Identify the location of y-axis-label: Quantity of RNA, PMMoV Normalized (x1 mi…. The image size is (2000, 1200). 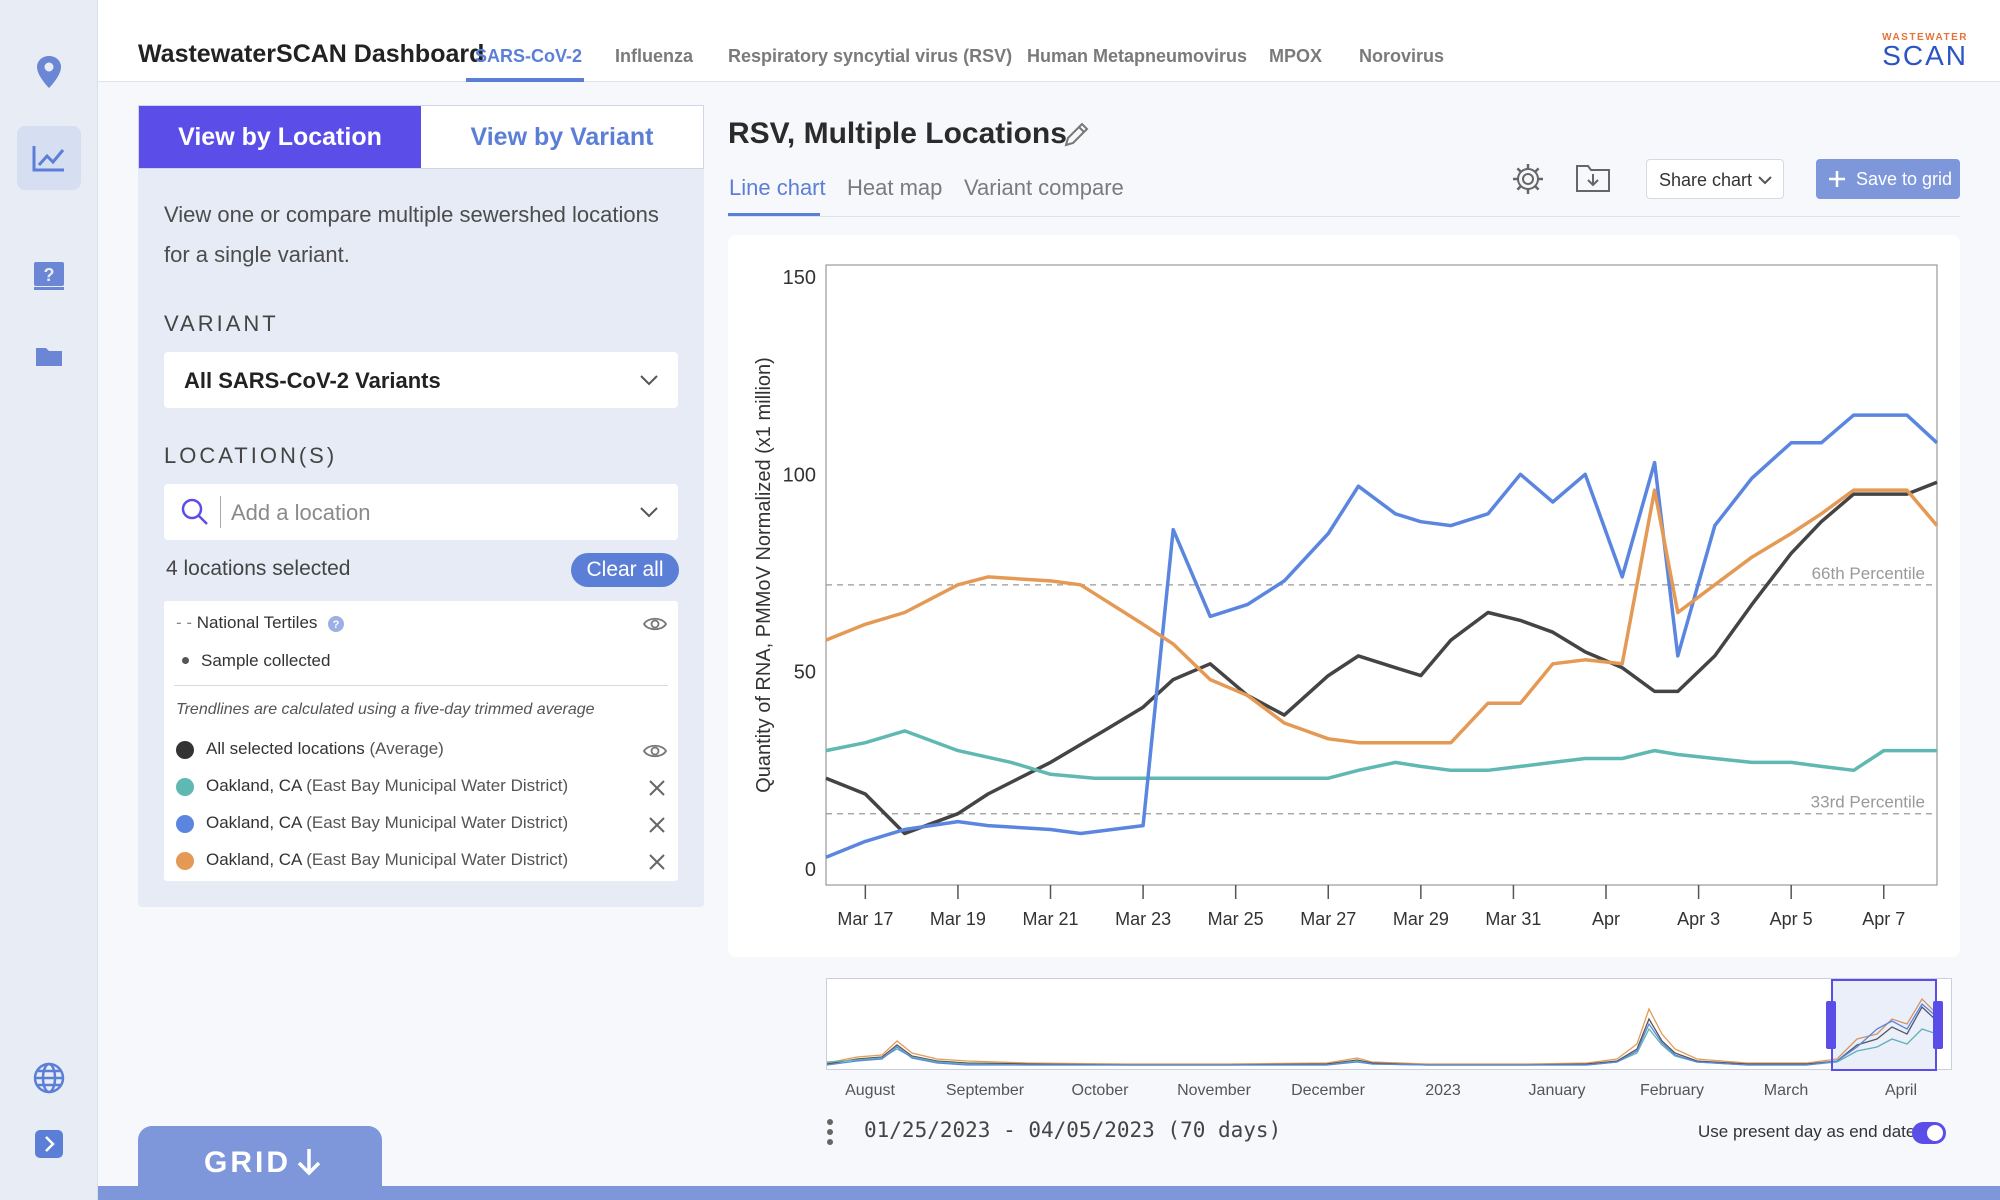
(764, 575).